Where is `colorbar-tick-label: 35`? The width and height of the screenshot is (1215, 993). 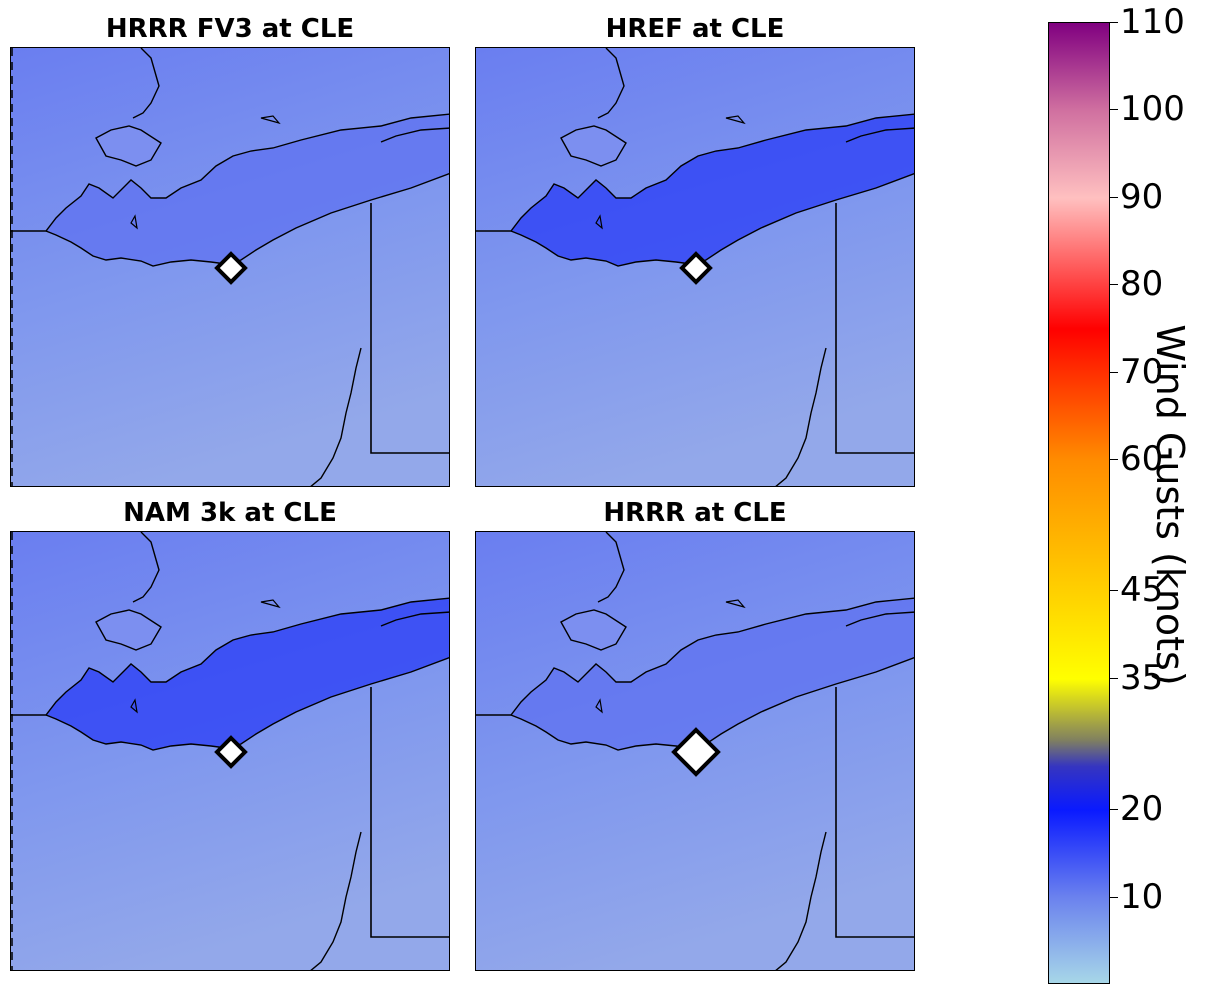
colorbar-tick-label: 35 is located at coordinates (1142, 677).